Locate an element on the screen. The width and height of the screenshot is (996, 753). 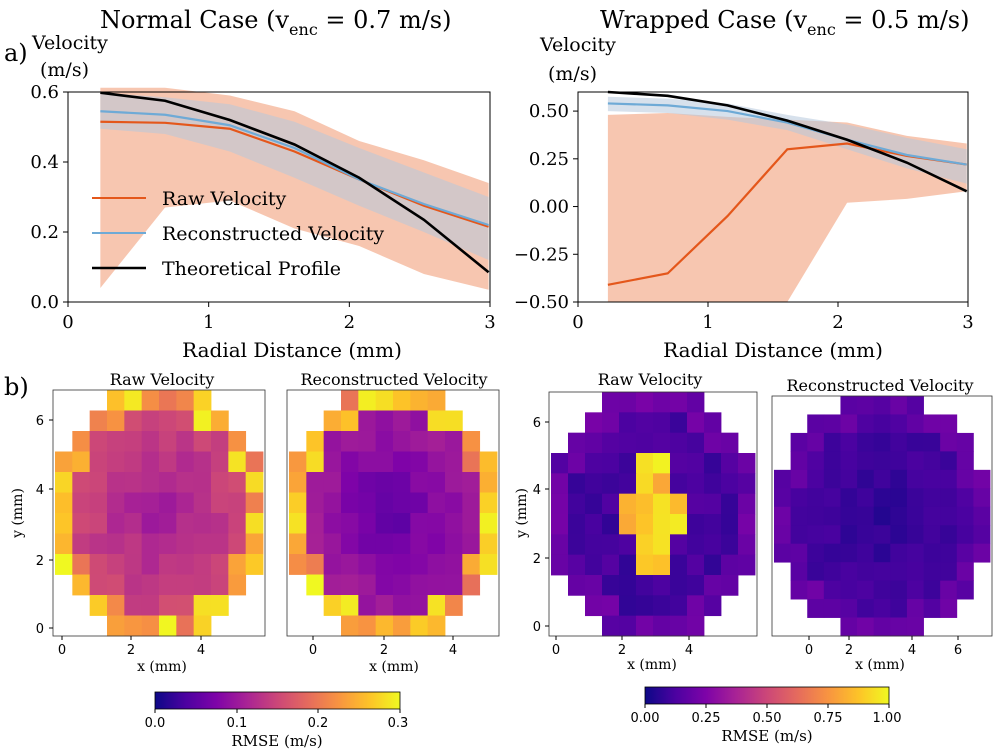
wrapped-colorbar-gradient is located at coordinates (767, 695).